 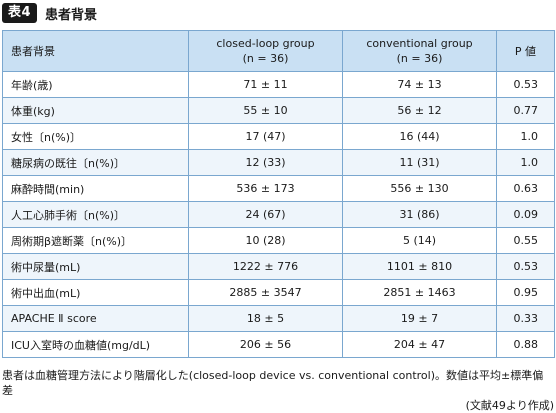 What do you see at coordinates (525, 51) in the screenshot?
I see `header-p-value: P 値` at bounding box center [525, 51].